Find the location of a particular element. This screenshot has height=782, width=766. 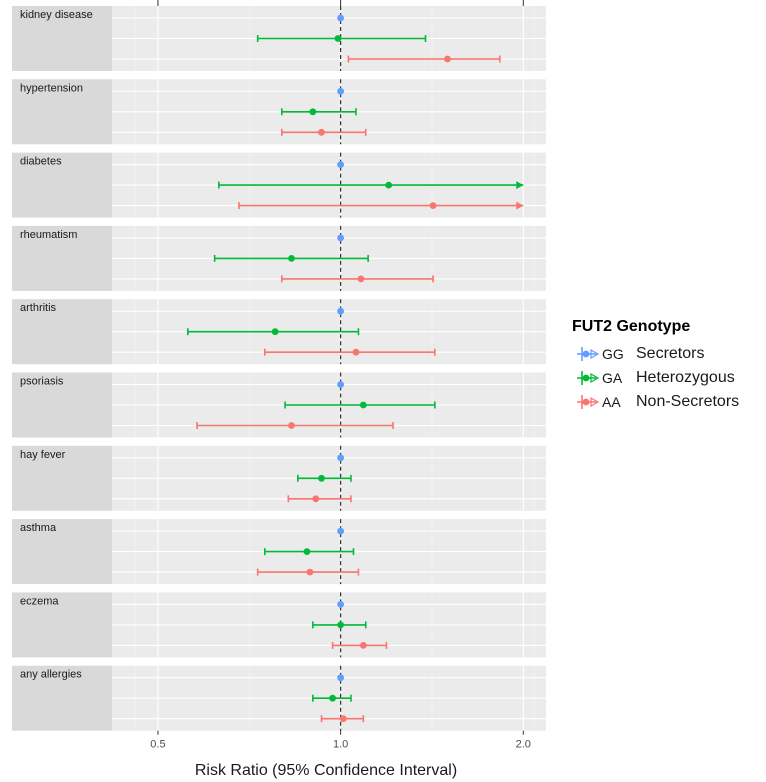

panel-label: rheumatism is located at coordinates (48, 235).